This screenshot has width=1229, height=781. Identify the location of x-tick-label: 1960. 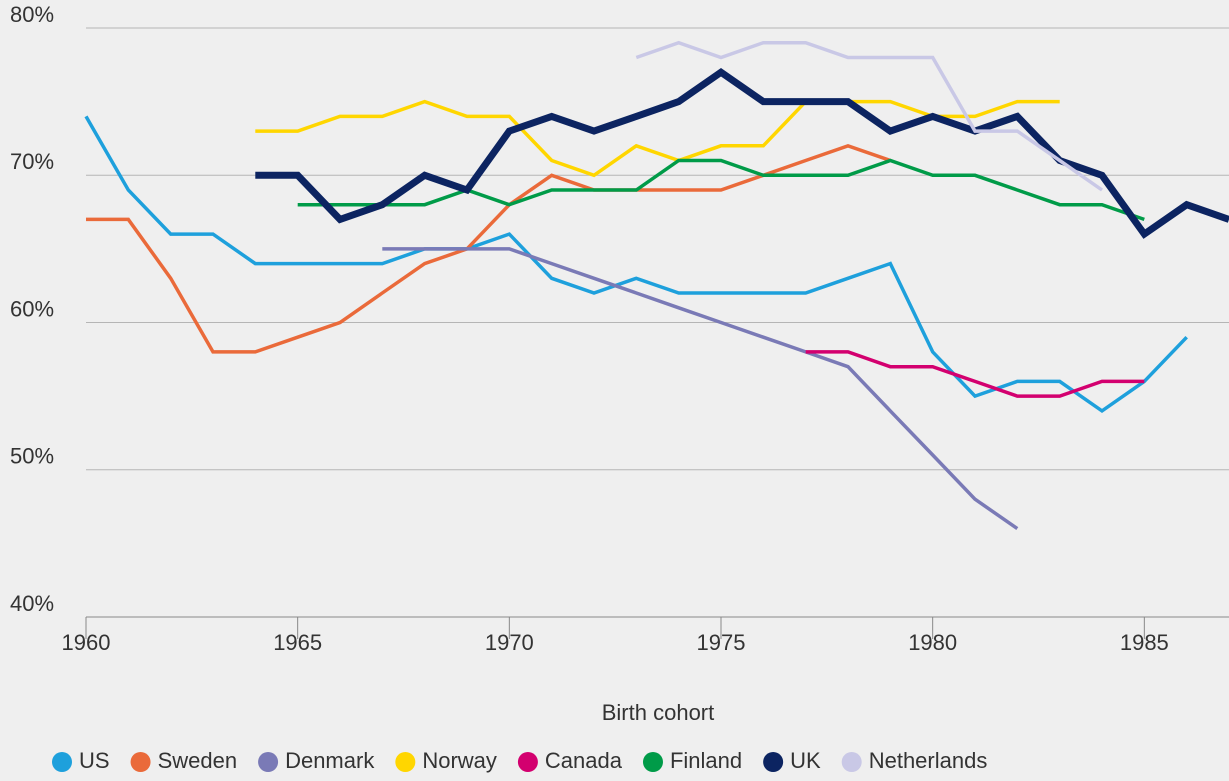
(86, 642).